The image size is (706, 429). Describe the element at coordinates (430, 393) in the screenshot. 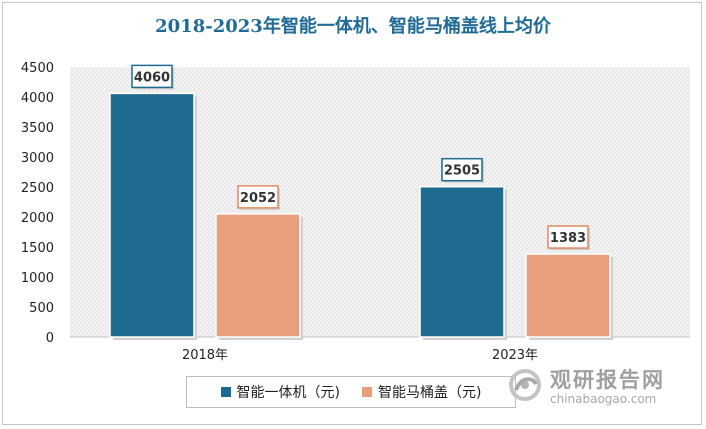

I see `legend-label-series-2: 智能马桶盖（元)` at that location.